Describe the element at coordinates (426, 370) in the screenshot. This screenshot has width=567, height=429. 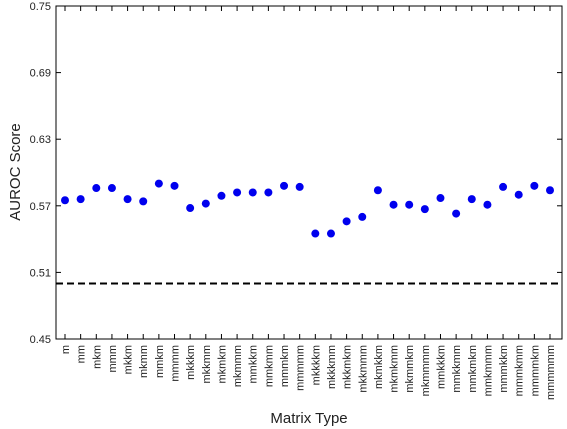
I see `x-tick-label: mkmmmm` at that location.